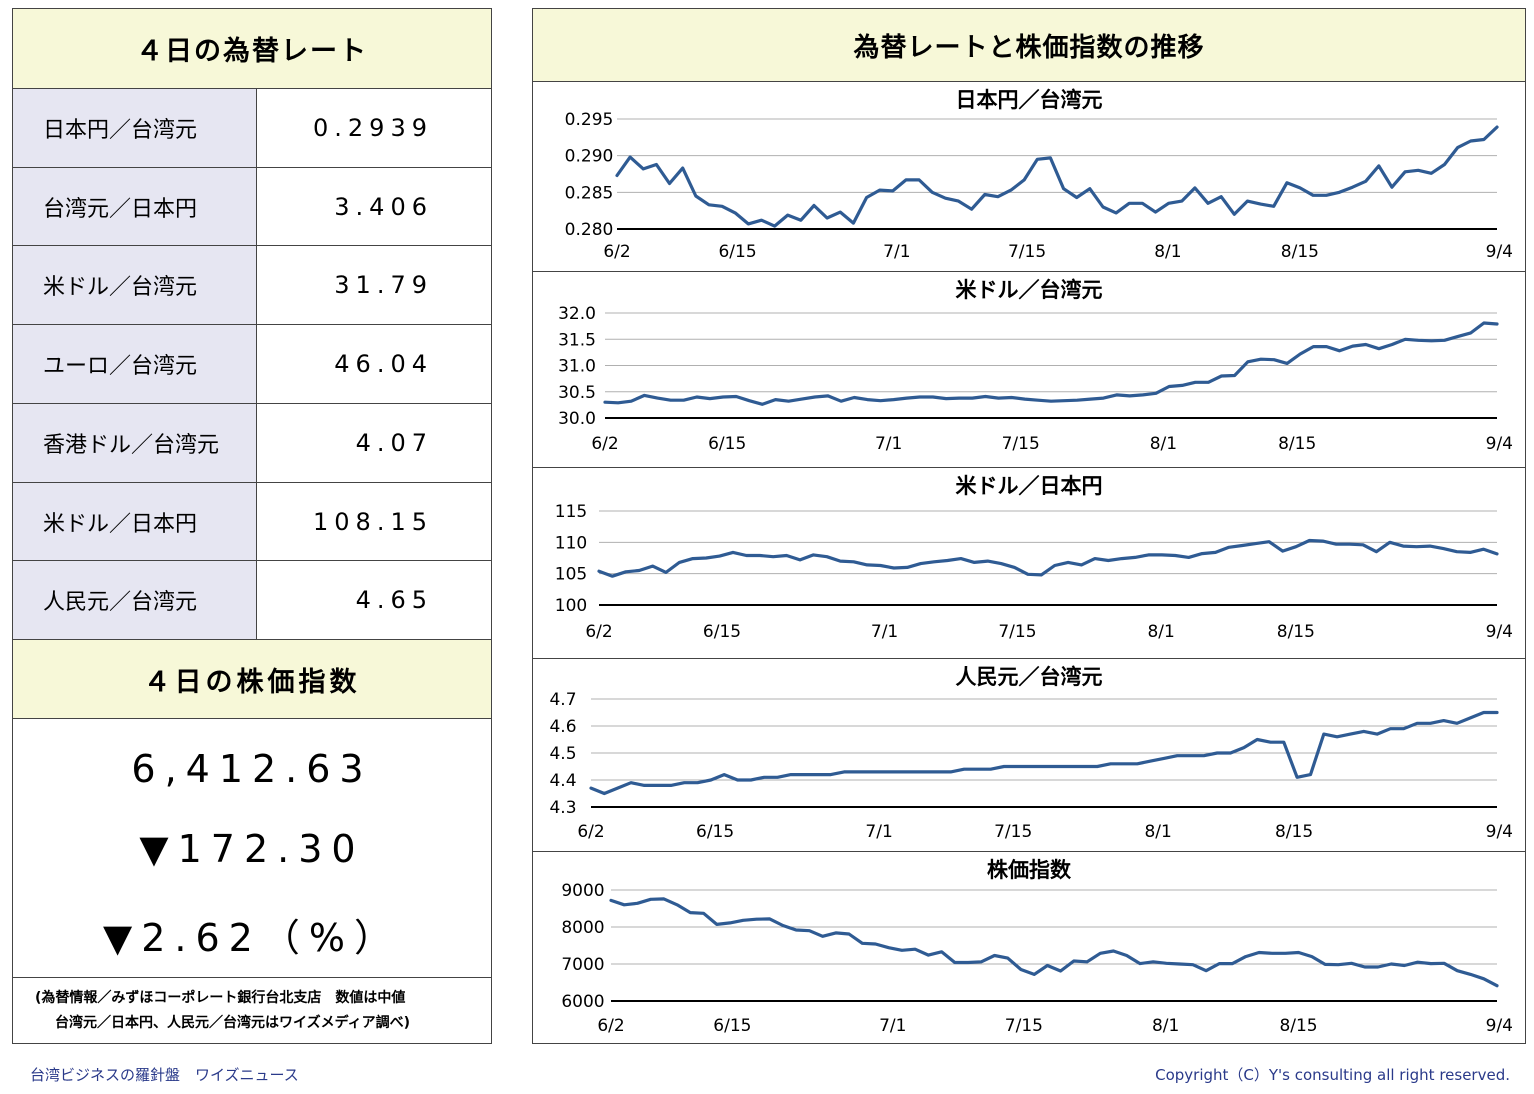  I want to click on rate-value: 46.04, so click(383, 364).